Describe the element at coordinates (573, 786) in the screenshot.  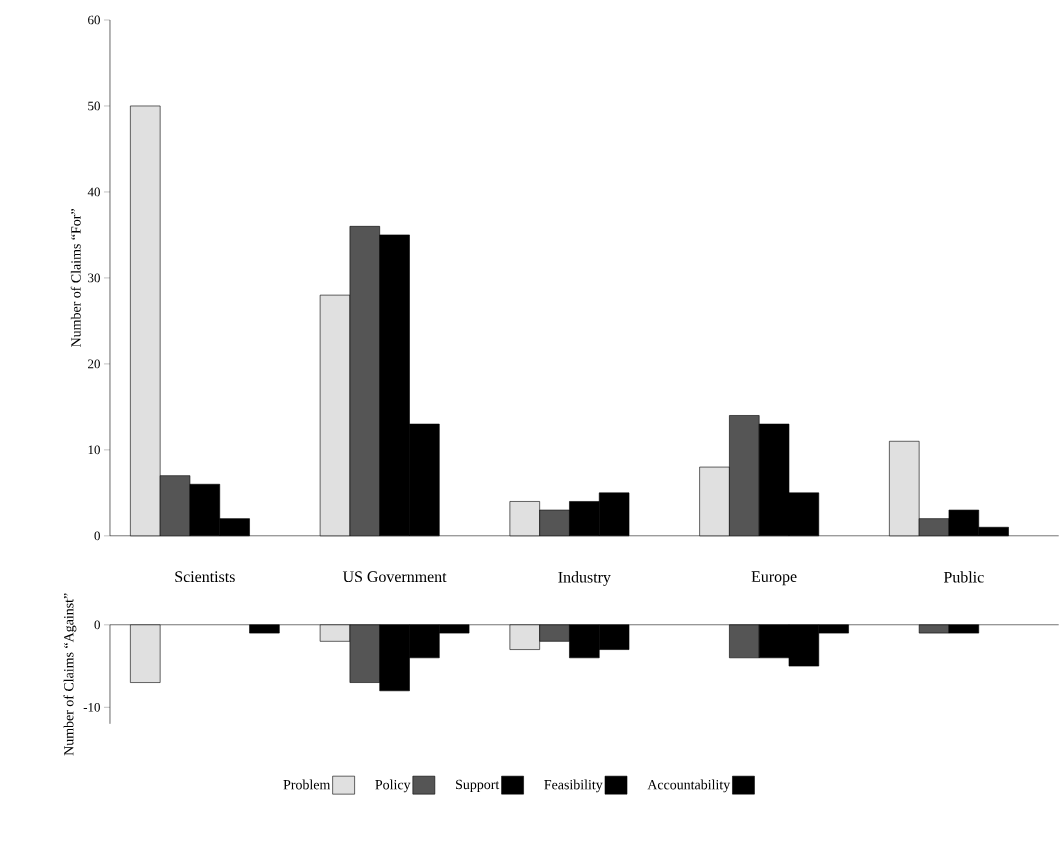
I see `legend-label: Feasibility` at that location.